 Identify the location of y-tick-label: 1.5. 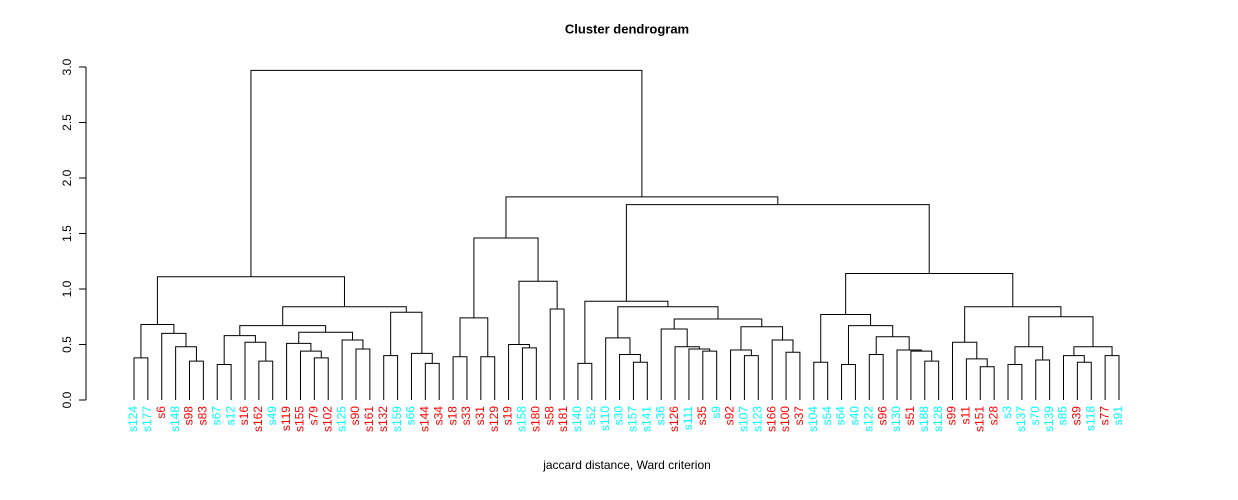
(67, 233).